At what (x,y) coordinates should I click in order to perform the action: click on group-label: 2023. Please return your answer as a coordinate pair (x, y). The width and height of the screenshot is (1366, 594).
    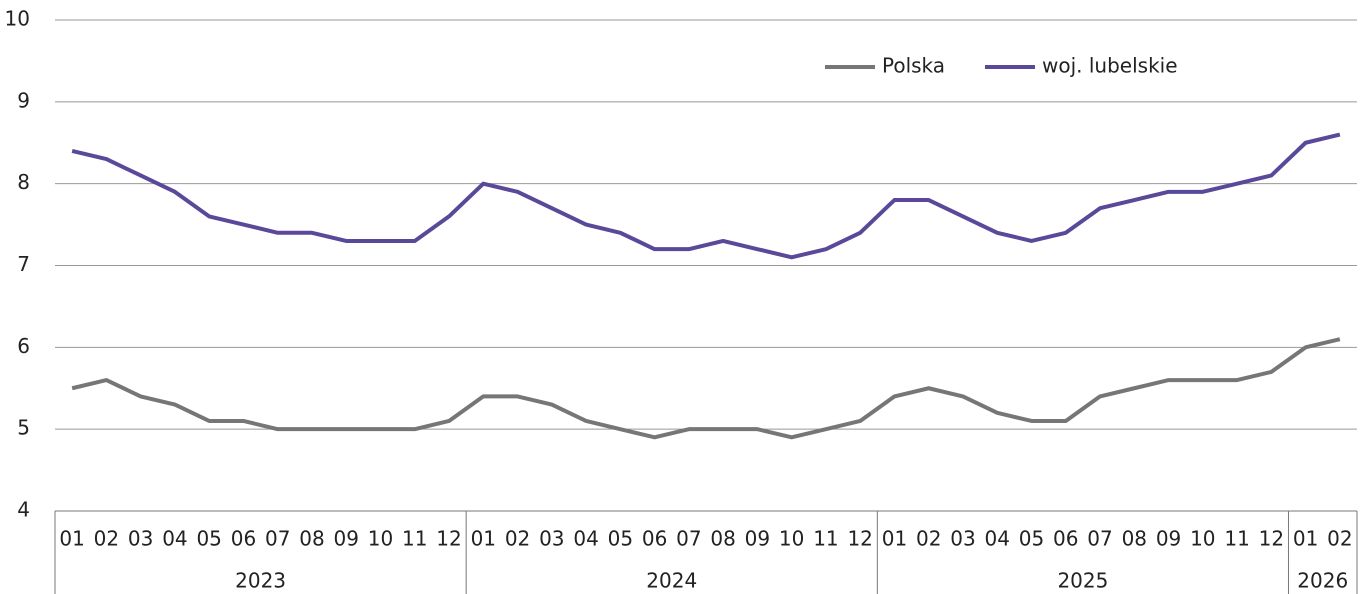
    Looking at the image, I should click on (260, 581).